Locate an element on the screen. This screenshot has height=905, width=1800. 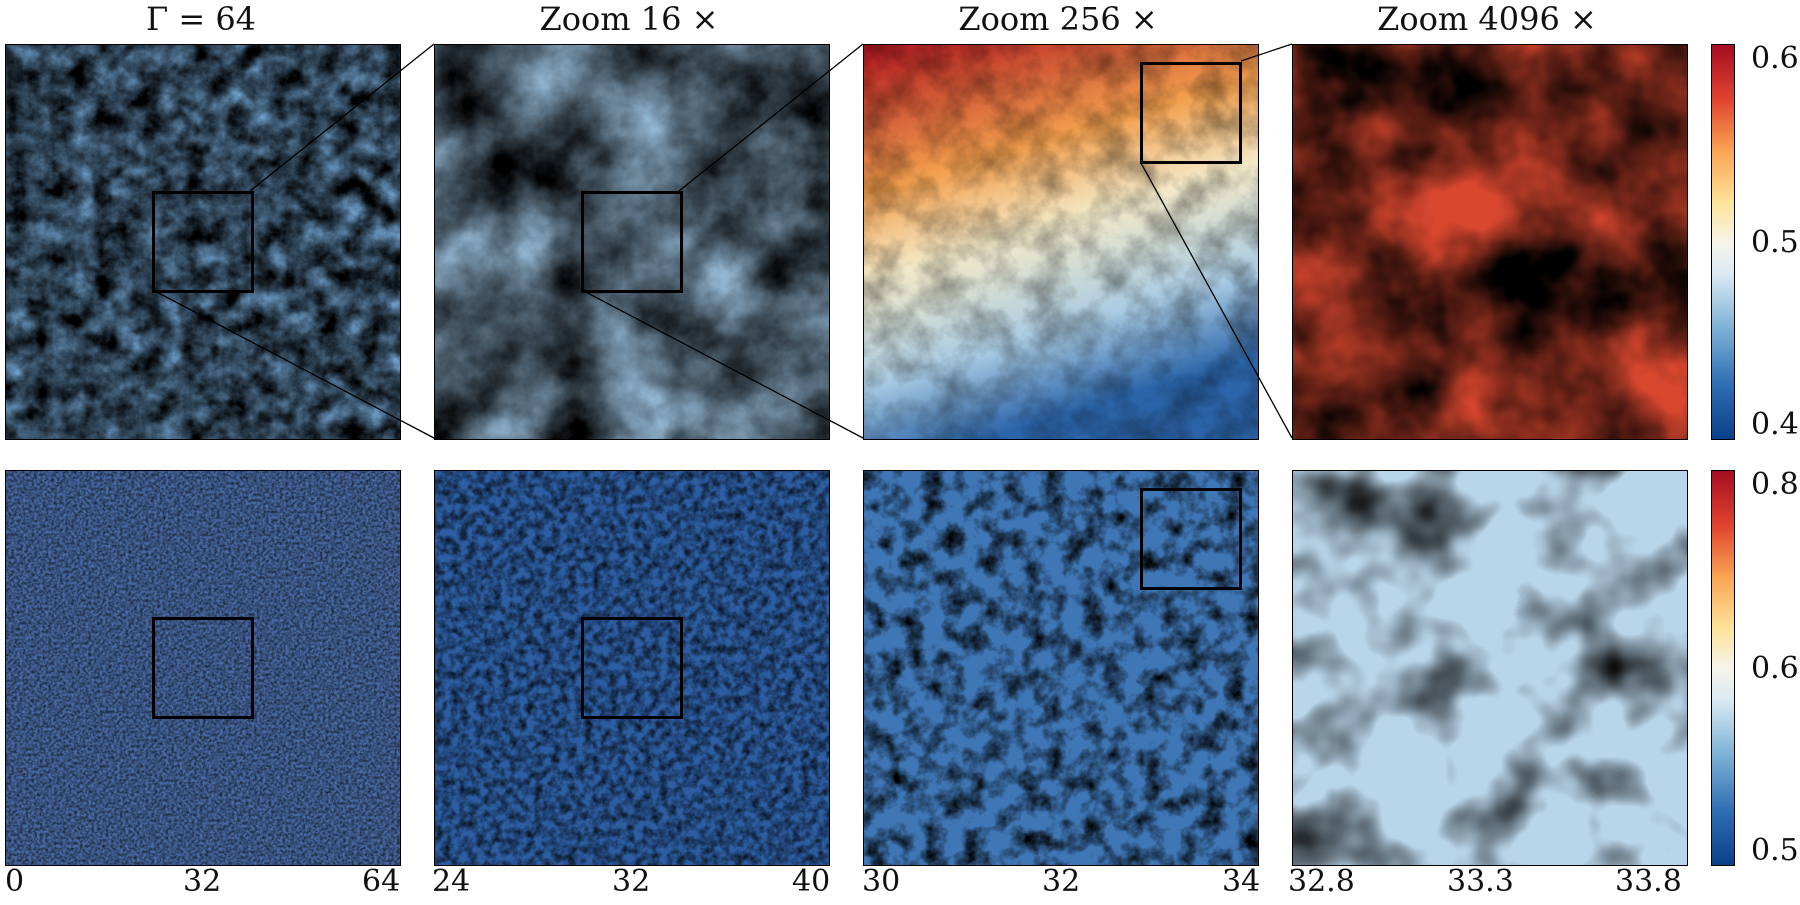
title-gamma-64: Γ = 64 is located at coordinates (201, 19).